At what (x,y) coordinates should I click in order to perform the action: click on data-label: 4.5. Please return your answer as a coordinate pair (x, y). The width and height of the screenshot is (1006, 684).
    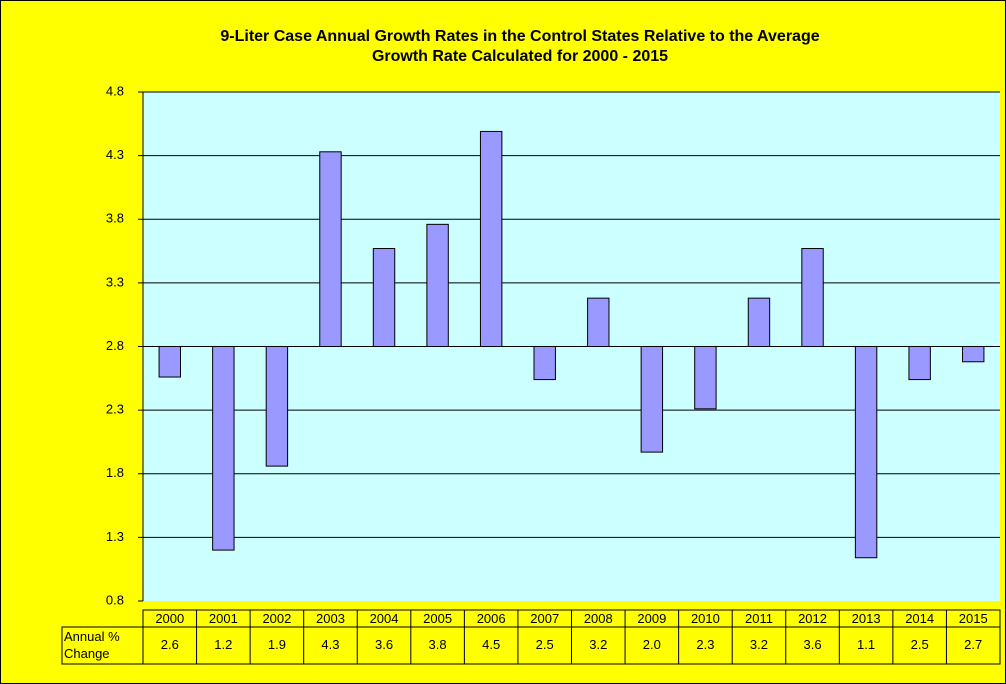
    Looking at the image, I should click on (491, 644).